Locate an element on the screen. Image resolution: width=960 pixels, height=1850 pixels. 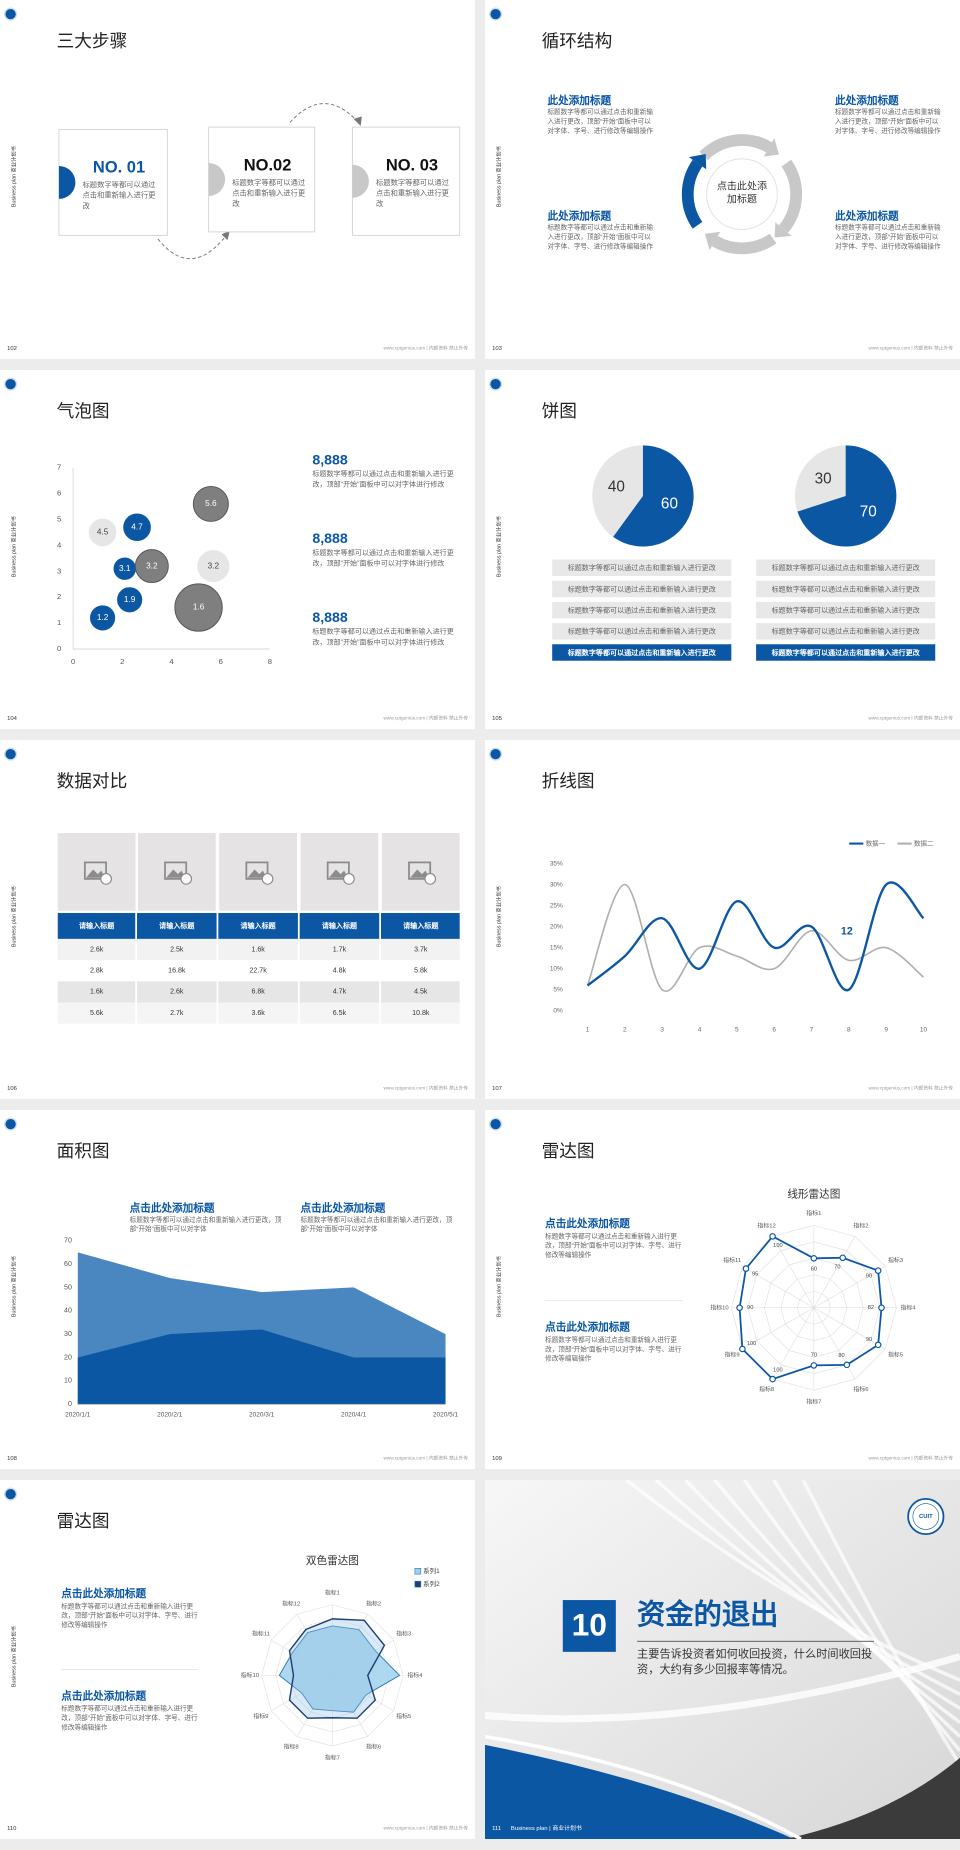
x-tick-label: 1 is located at coordinates (588, 1029).